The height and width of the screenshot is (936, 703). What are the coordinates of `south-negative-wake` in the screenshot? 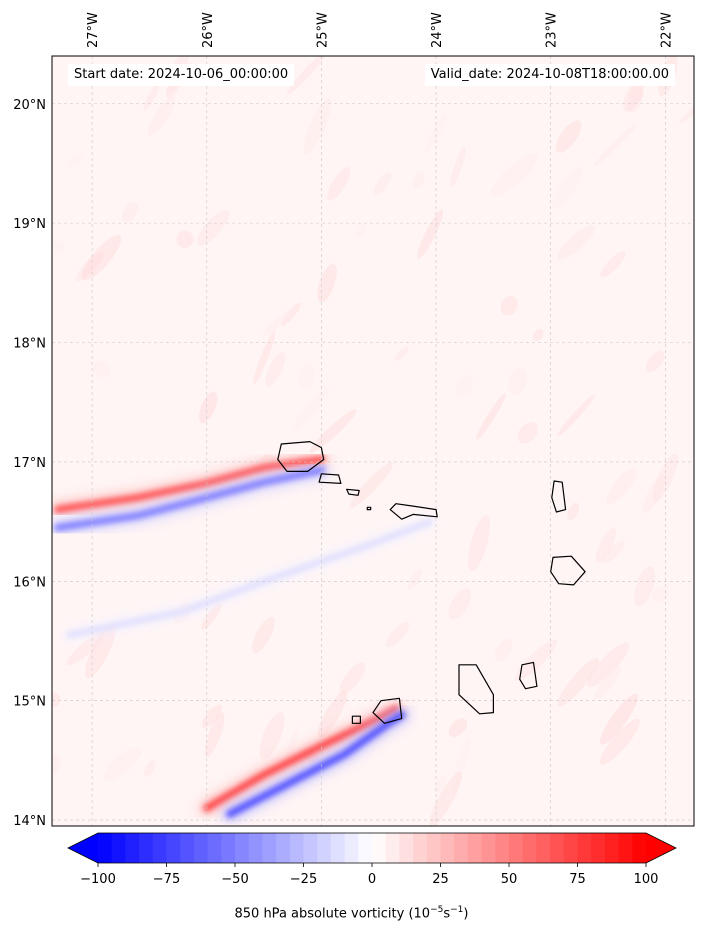 It's located at (315, 765).